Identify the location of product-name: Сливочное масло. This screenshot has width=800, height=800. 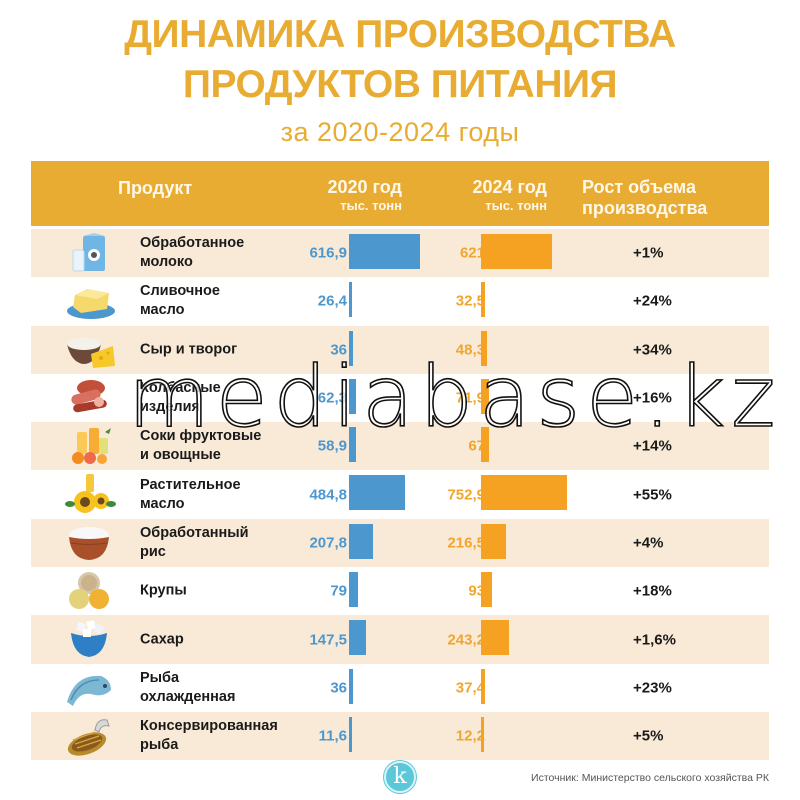
(220, 301).